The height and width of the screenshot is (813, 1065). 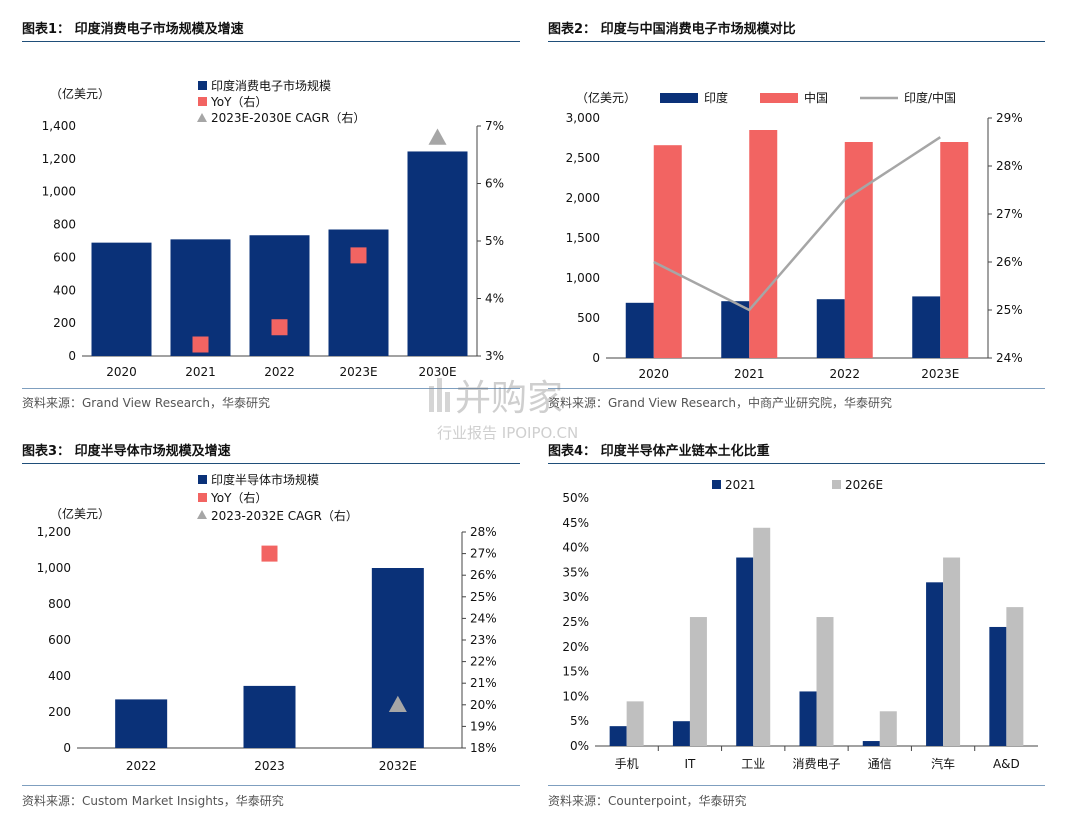 What do you see at coordinates (575, 622) in the screenshot?
I see `y-tick-label: 25%` at bounding box center [575, 622].